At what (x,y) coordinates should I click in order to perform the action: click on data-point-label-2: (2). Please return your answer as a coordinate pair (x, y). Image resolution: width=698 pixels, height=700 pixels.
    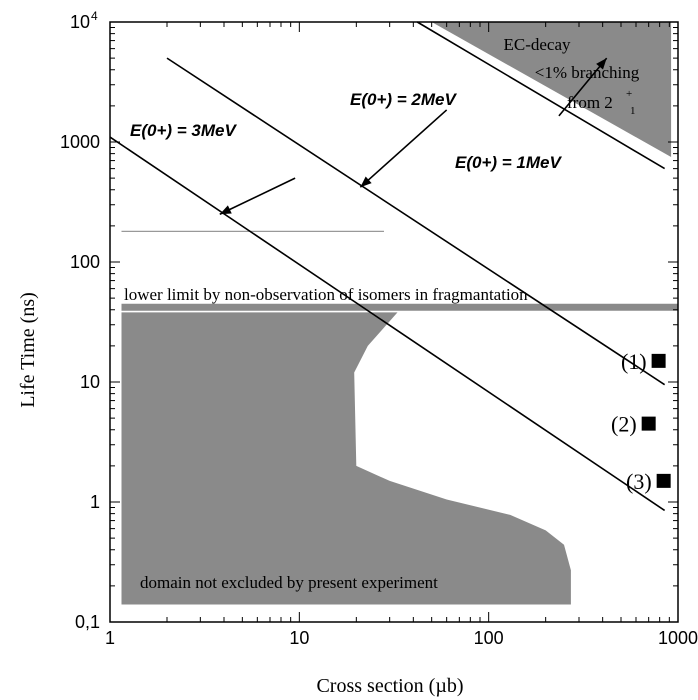
    Looking at the image, I should click on (624, 424).